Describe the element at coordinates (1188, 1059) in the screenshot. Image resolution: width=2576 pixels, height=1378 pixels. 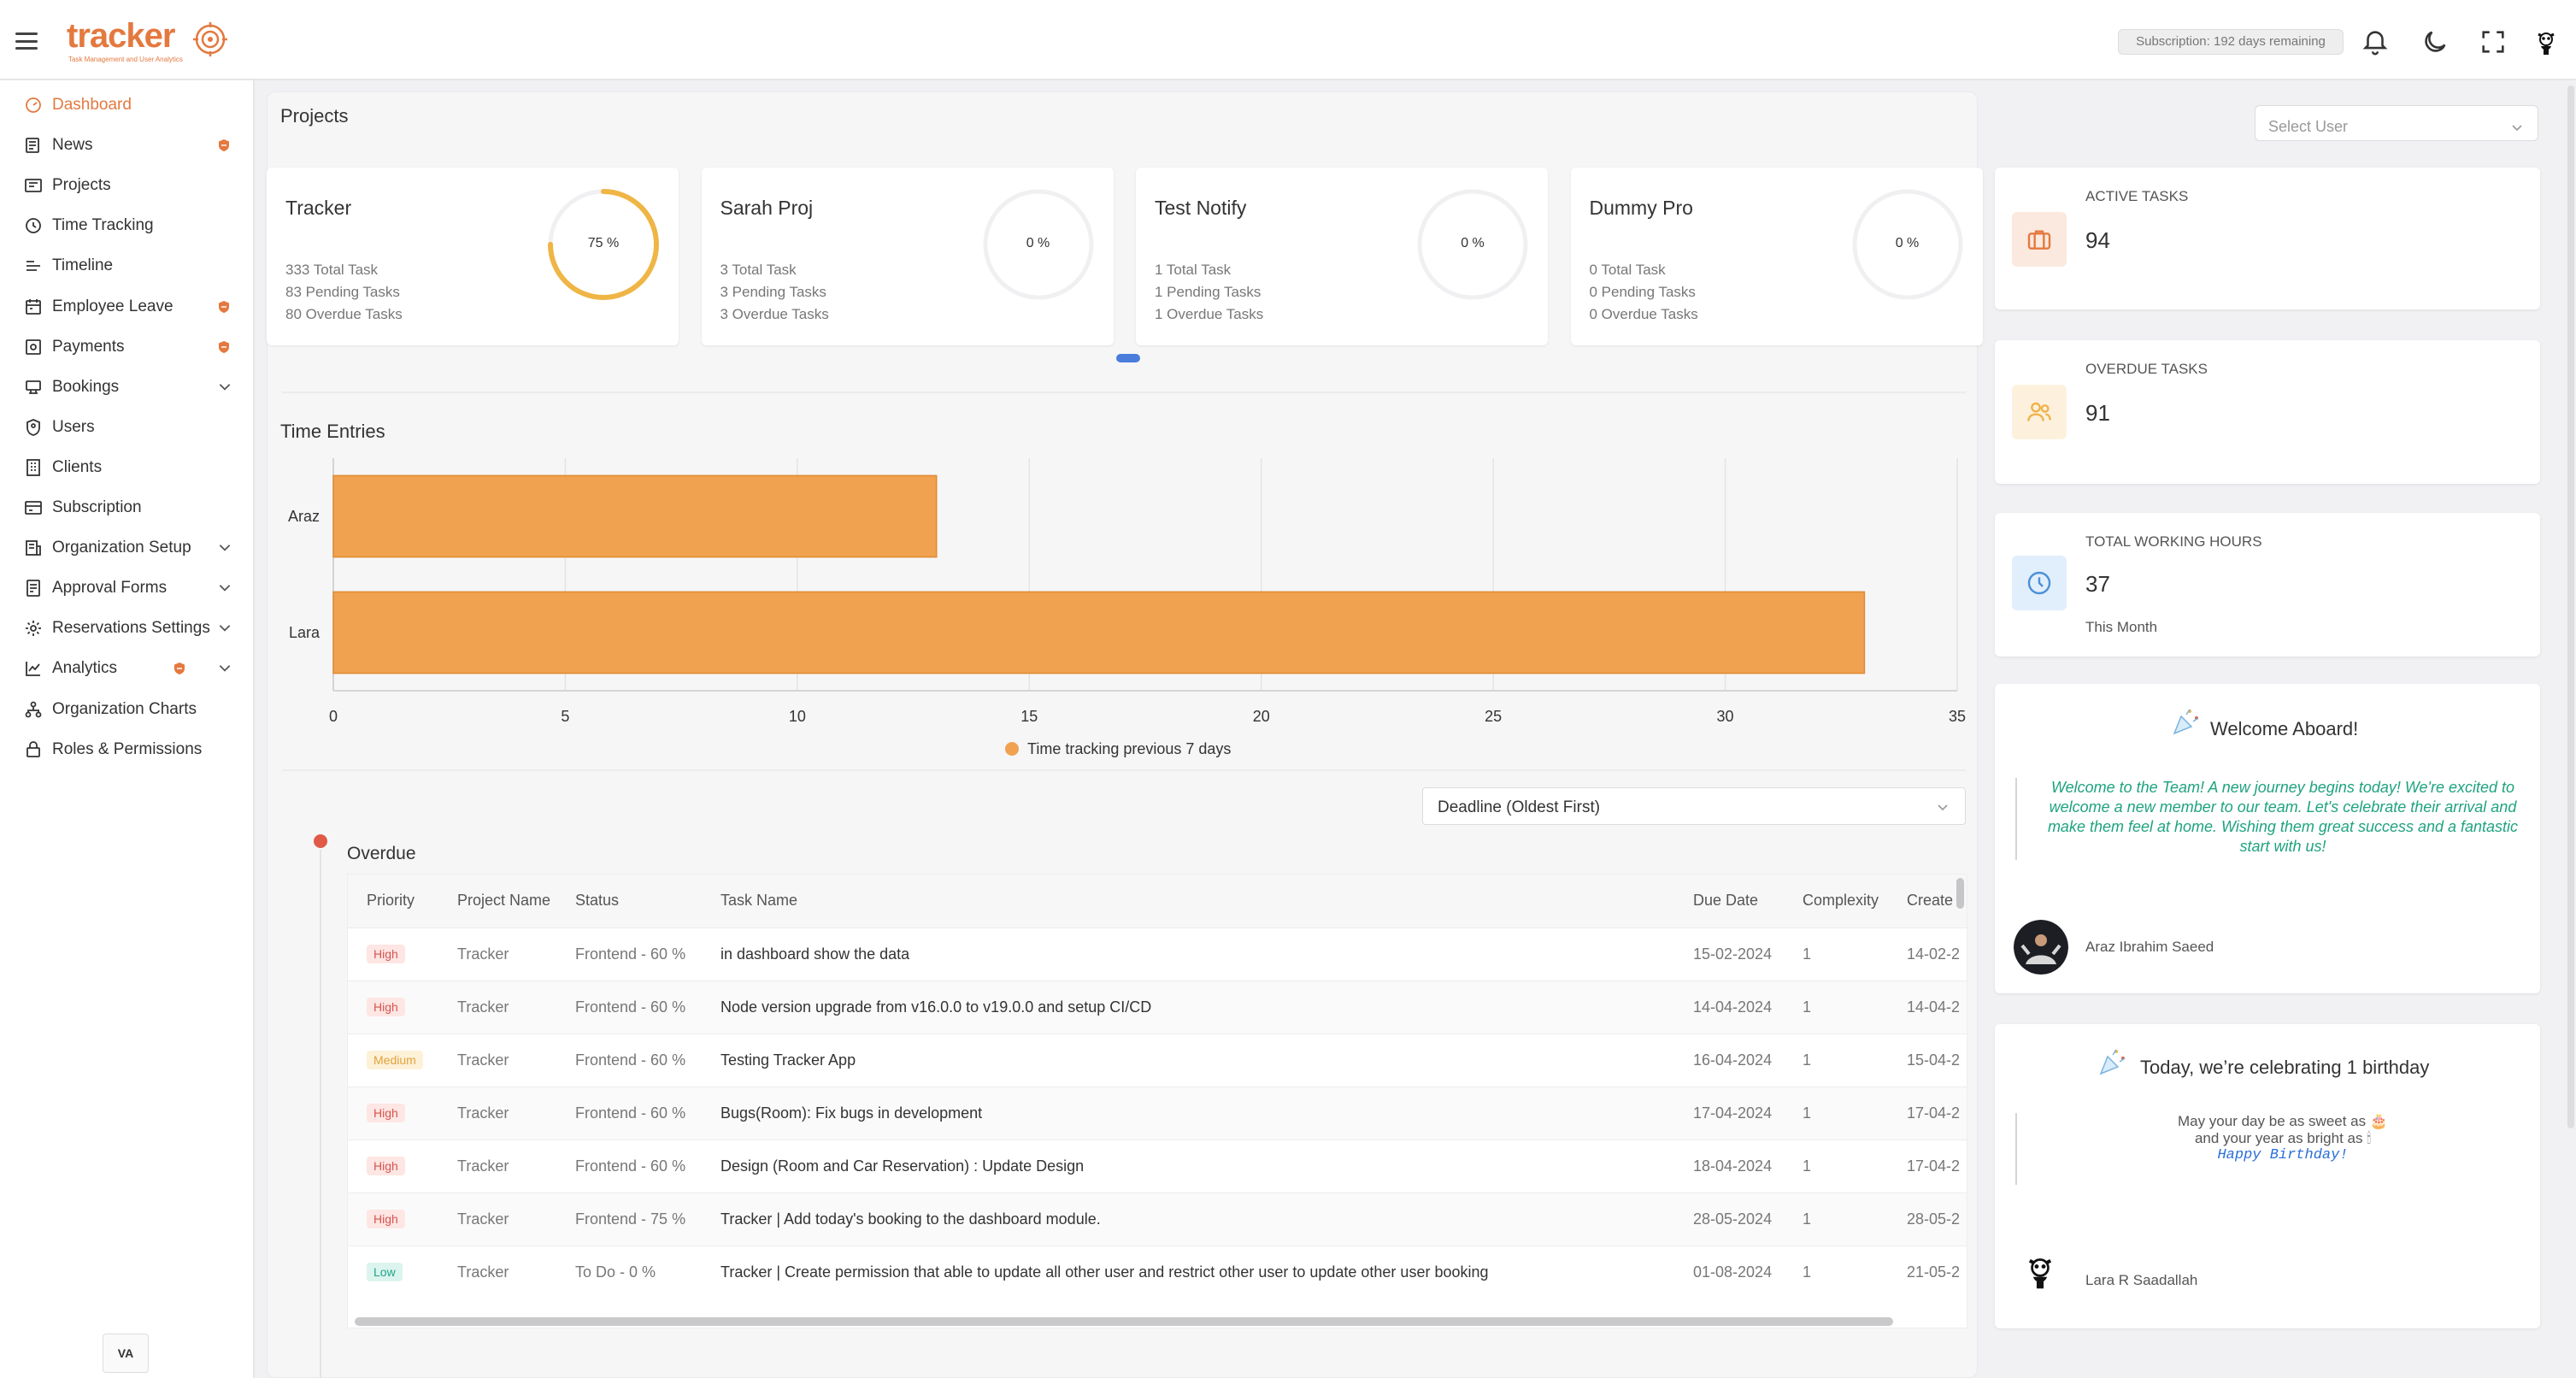
I see `task-name-cell: Testing Tracker App` at that location.